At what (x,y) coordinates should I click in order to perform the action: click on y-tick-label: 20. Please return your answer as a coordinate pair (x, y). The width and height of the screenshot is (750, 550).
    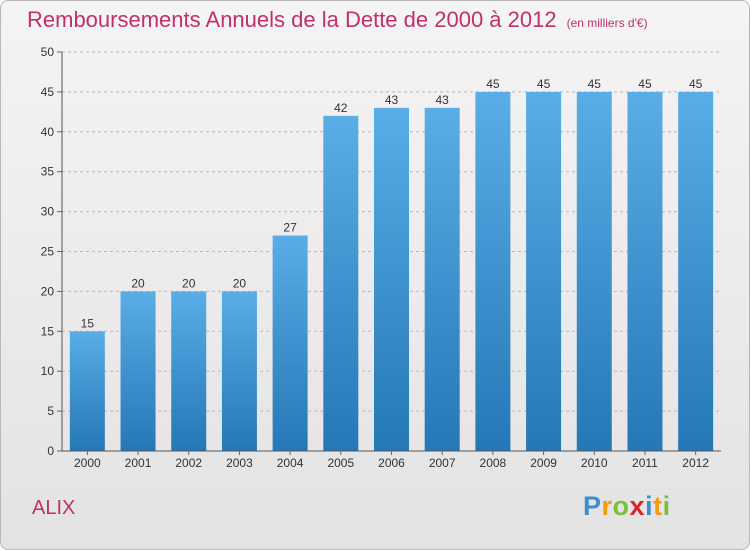
    Looking at the image, I should click on (48, 291).